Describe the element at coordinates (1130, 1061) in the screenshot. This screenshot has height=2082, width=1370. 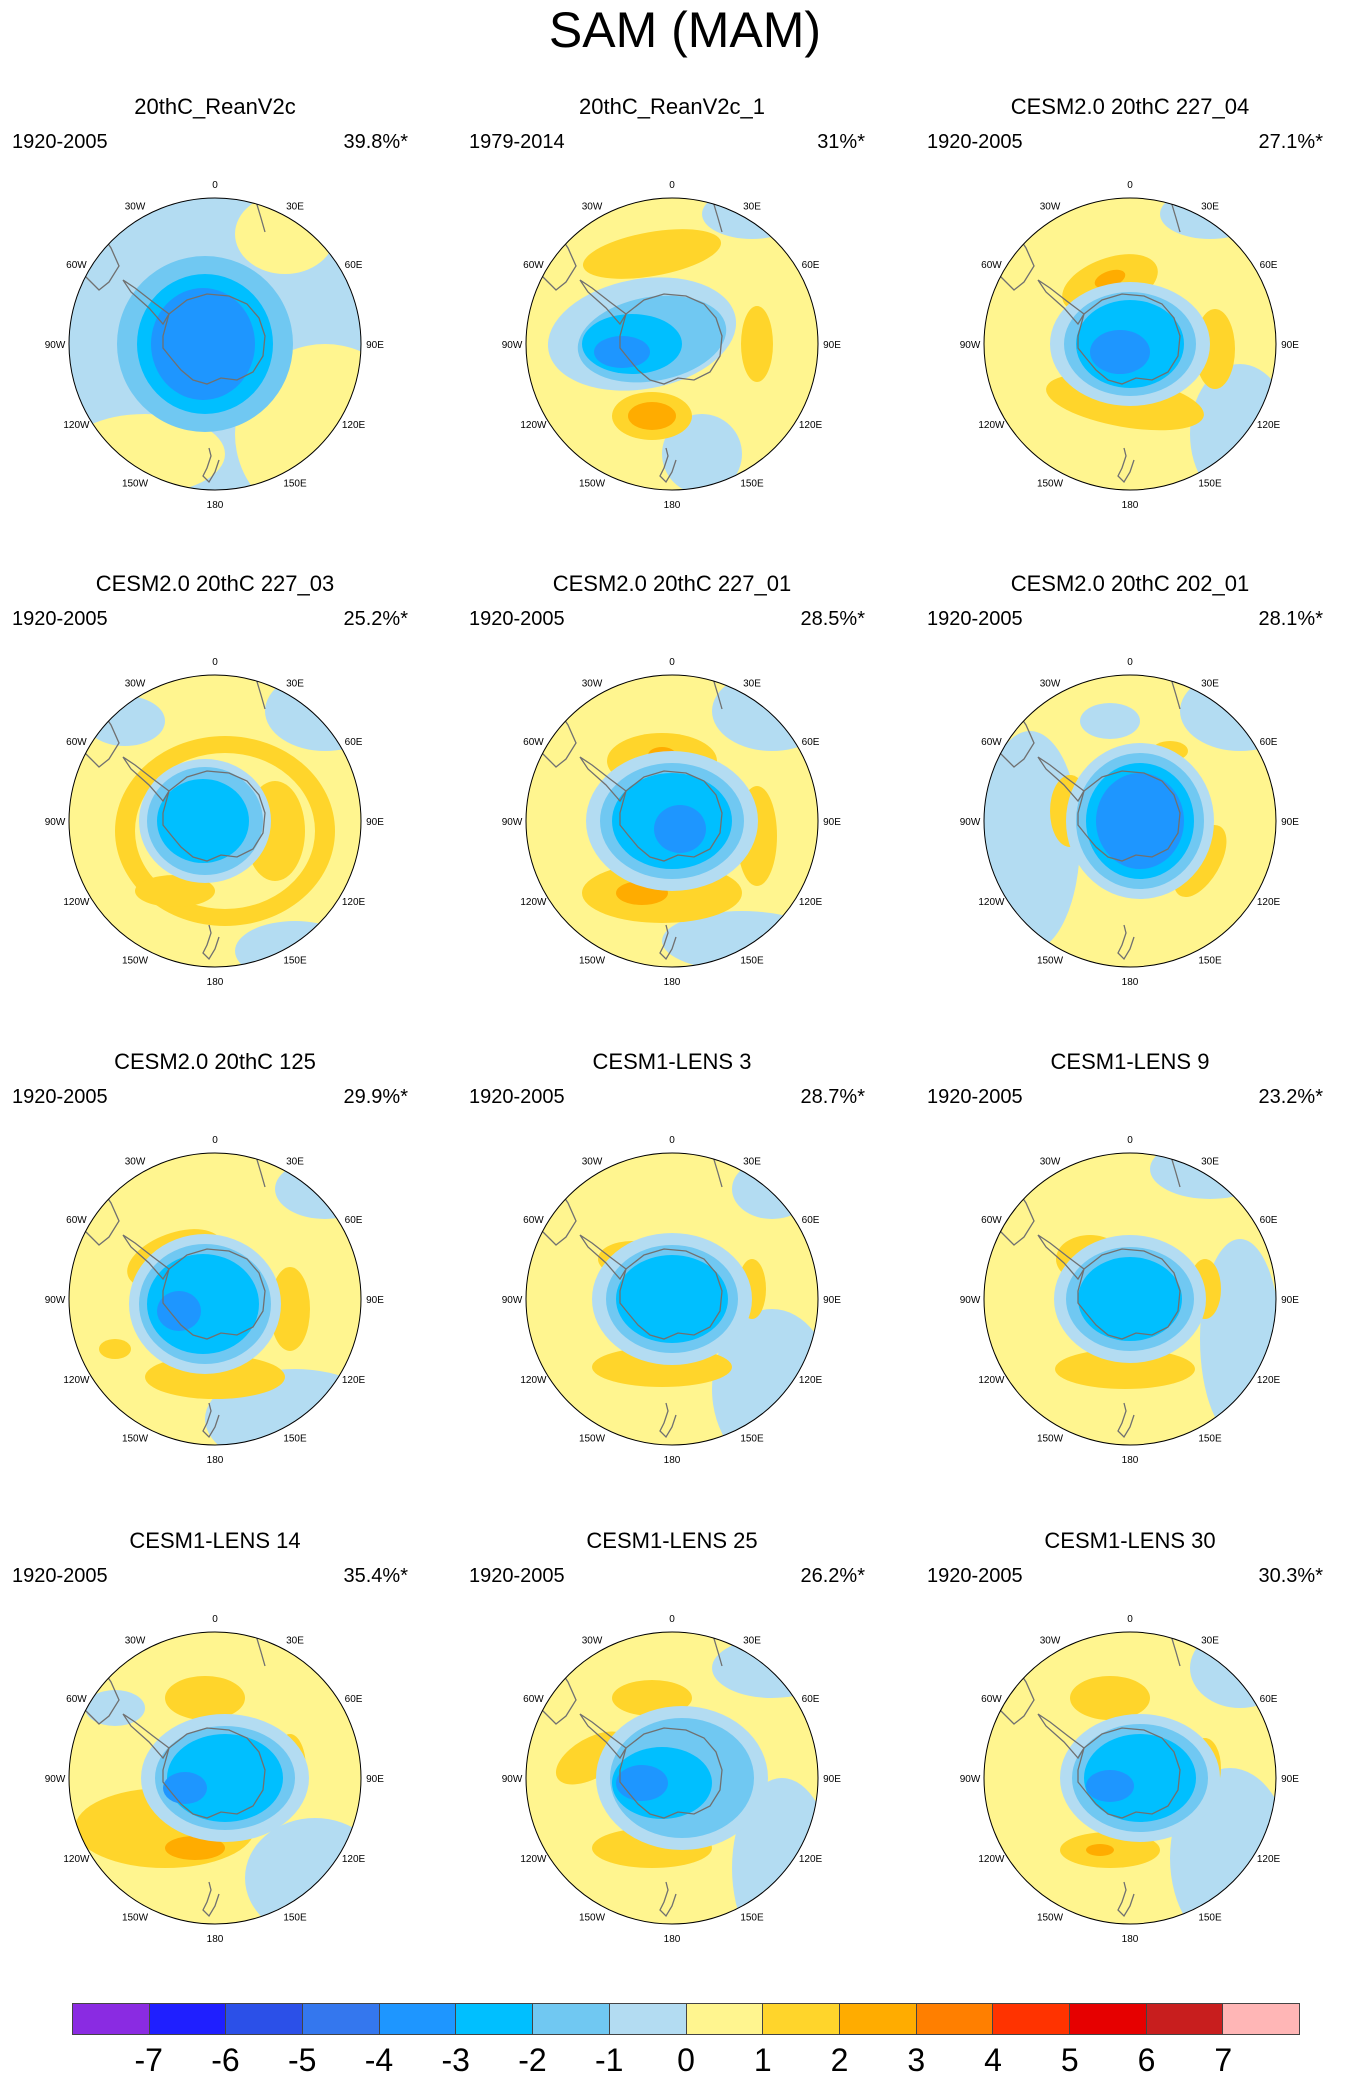
I see `panel-title: CESM1-LENS 9` at that location.